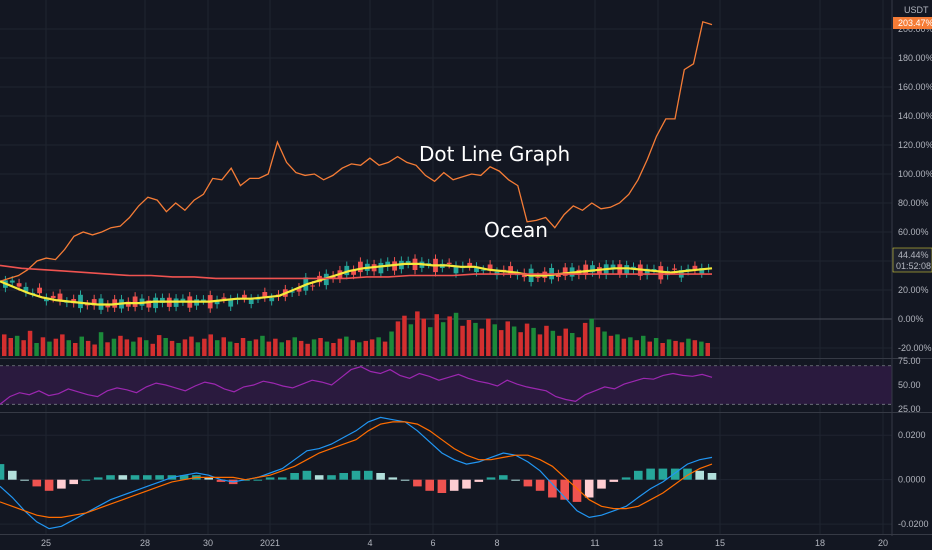 This screenshot has height=550, width=932. What do you see at coordinates (446, 385) in the screenshot?
I see `rsi-pane` at bounding box center [446, 385].